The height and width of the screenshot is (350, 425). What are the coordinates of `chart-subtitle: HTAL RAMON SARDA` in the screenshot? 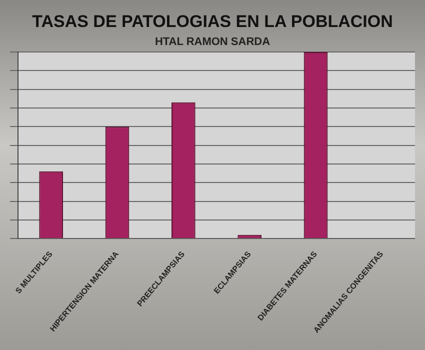 It's located at (213, 42).